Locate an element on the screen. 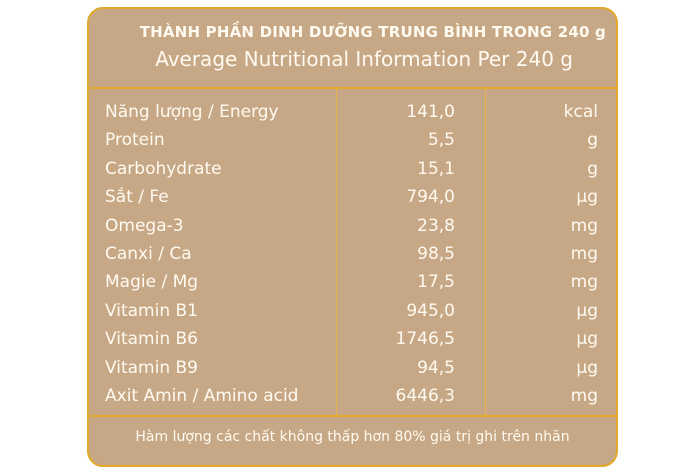  nutrient-value: 23,8 is located at coordinates (436, 225).